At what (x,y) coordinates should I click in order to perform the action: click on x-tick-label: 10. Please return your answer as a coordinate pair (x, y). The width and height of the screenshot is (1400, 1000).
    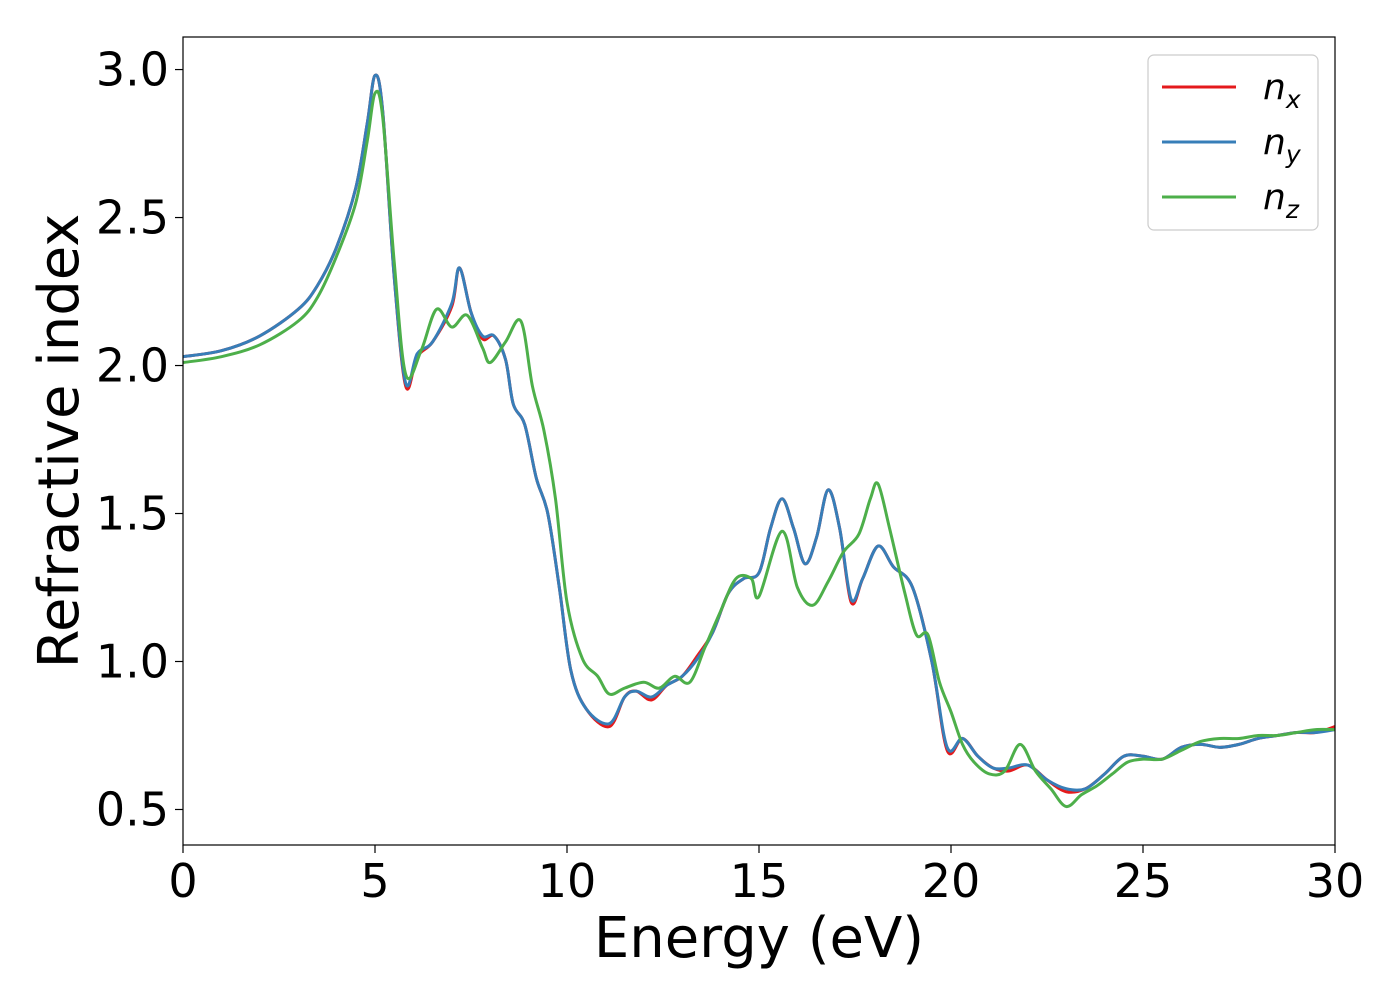
    Looking at the image, I should click on (567, 881).